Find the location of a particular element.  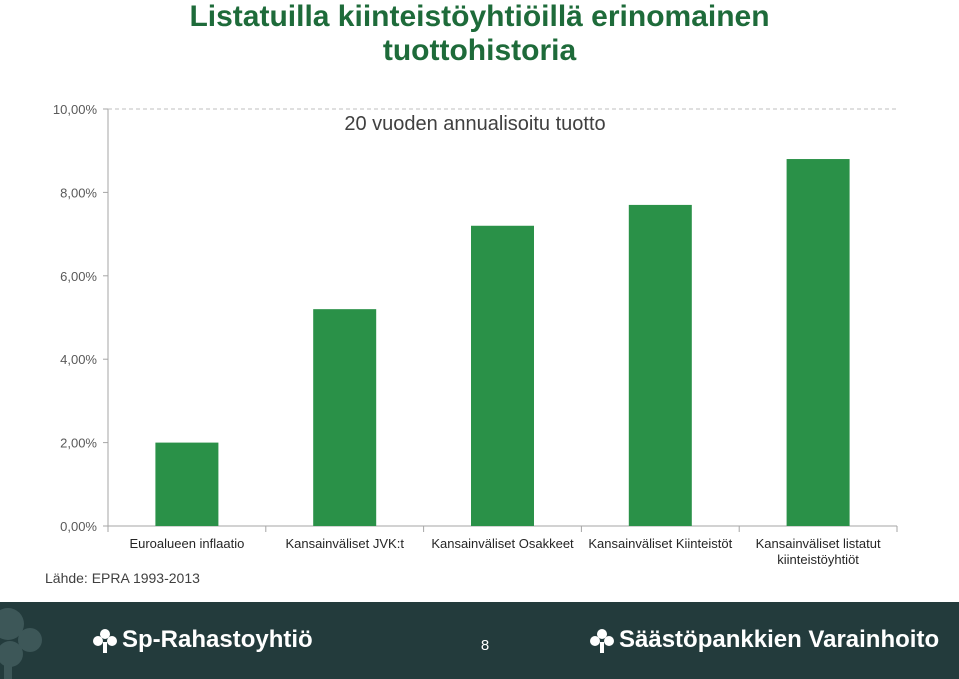

x-category-label: Kansainväliset JVK:t is located at coordinates (344, 543).